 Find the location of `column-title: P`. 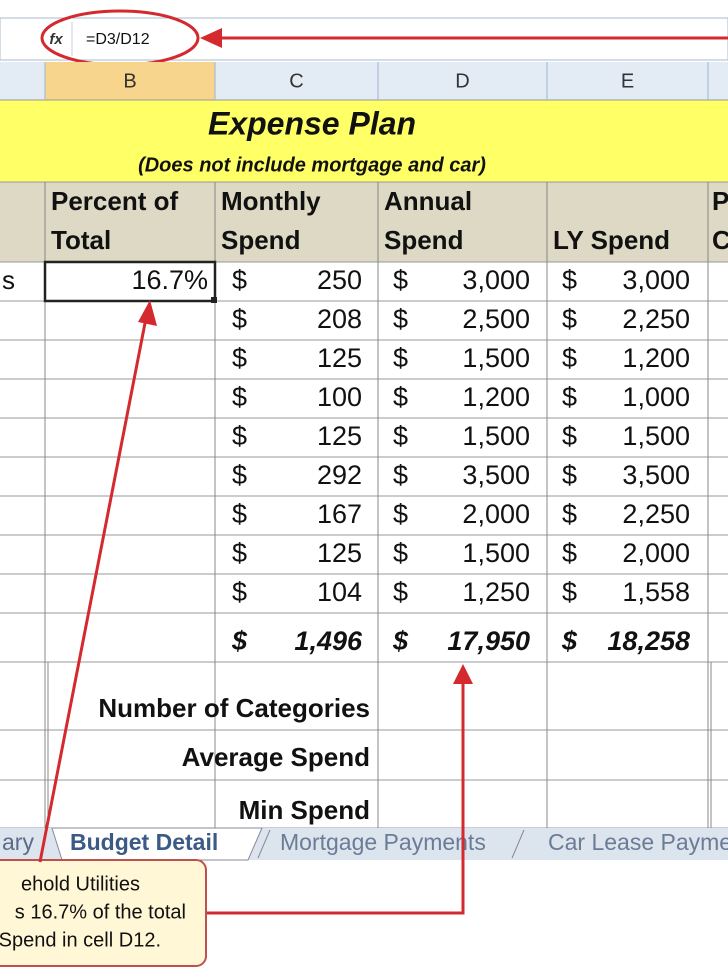

column-title: P is located at coordinates (720, 201).